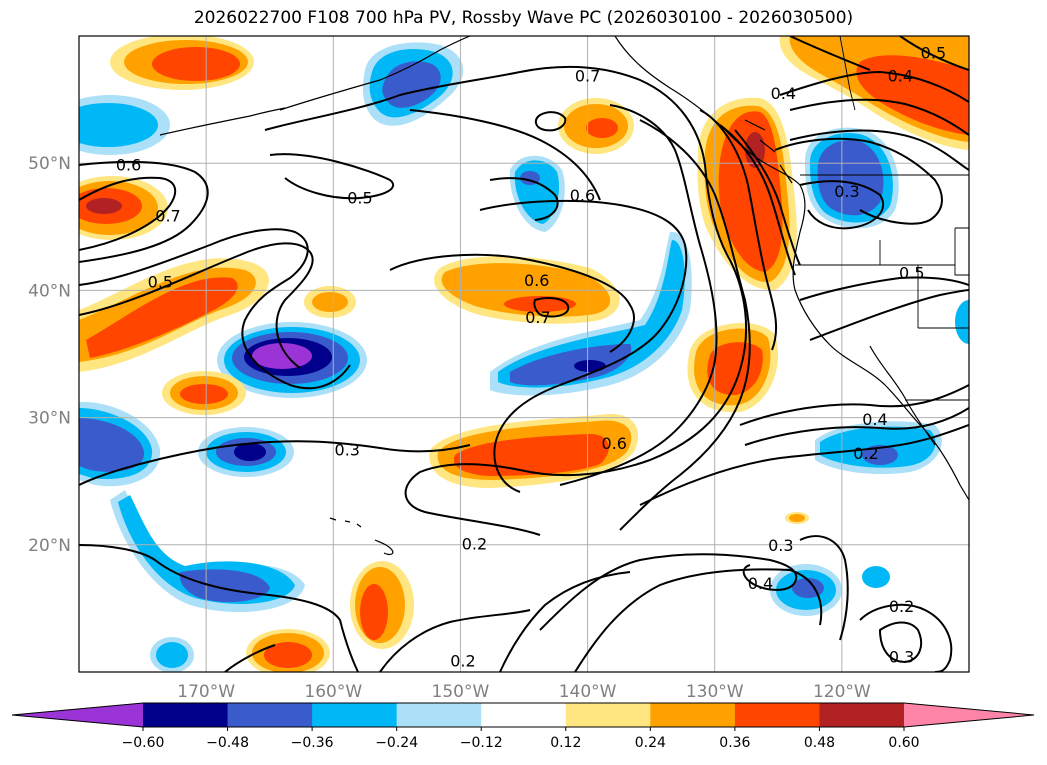 The image size is (1047, 765). Describe the element at coordinates (819, 743) in the screenshot. I see `colorbar-tick-label: 0.48` at that location.